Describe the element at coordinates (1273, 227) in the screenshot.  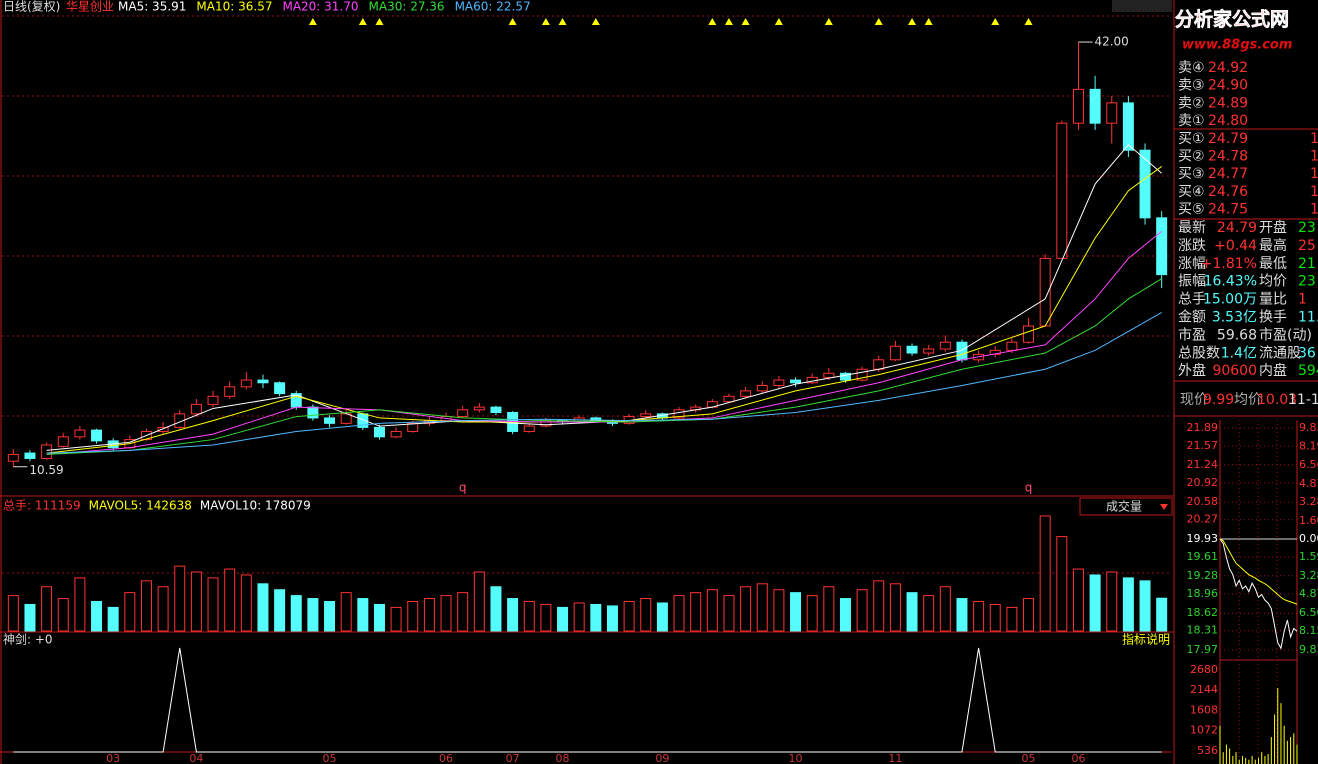
I see `stat-label: 开盘` at that location.